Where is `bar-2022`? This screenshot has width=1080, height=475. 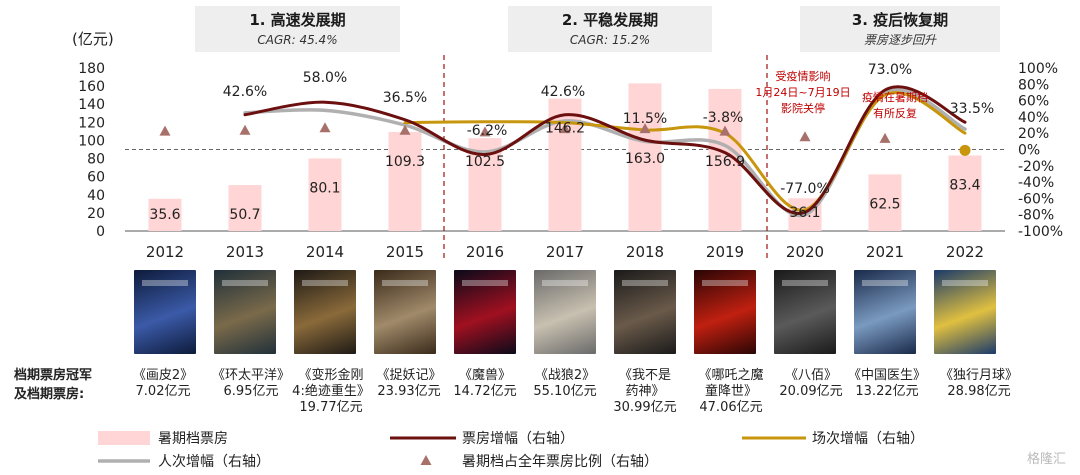 bar-2022 is located at coordinates (965, 193).